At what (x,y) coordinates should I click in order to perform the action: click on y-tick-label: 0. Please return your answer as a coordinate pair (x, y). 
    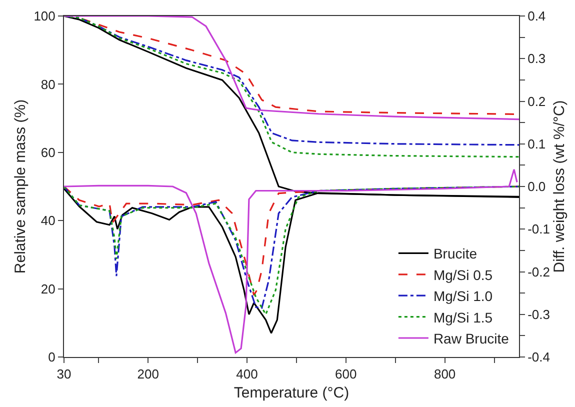
    Looking at the image, I should click on (52, 357).